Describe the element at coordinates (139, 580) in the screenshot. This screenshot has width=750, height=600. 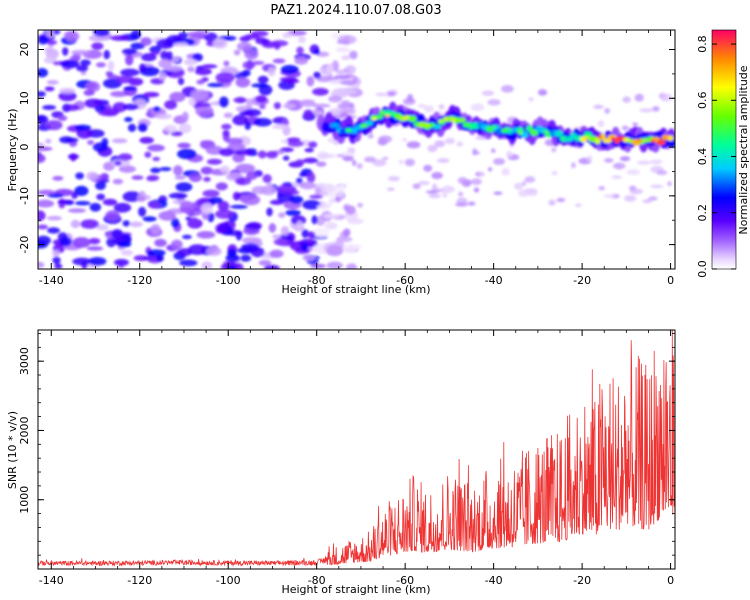
I see `x-tick-label: -120` at that location.